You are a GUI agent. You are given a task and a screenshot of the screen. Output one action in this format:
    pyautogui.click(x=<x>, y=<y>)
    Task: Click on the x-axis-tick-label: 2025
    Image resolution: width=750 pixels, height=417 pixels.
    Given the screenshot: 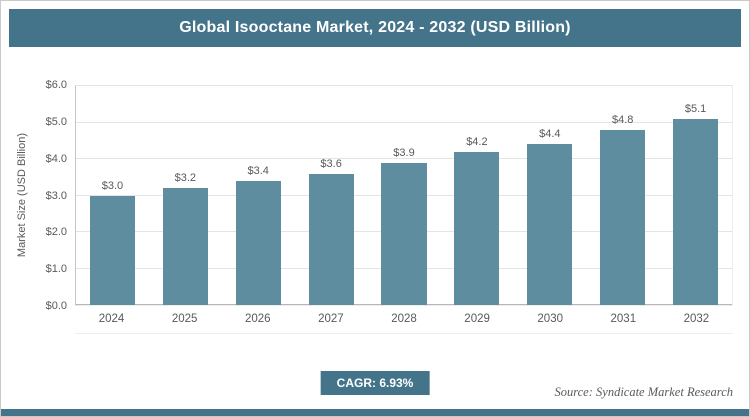 What is the action you would take?
    pyautogui.click(x=184, y=319)
    